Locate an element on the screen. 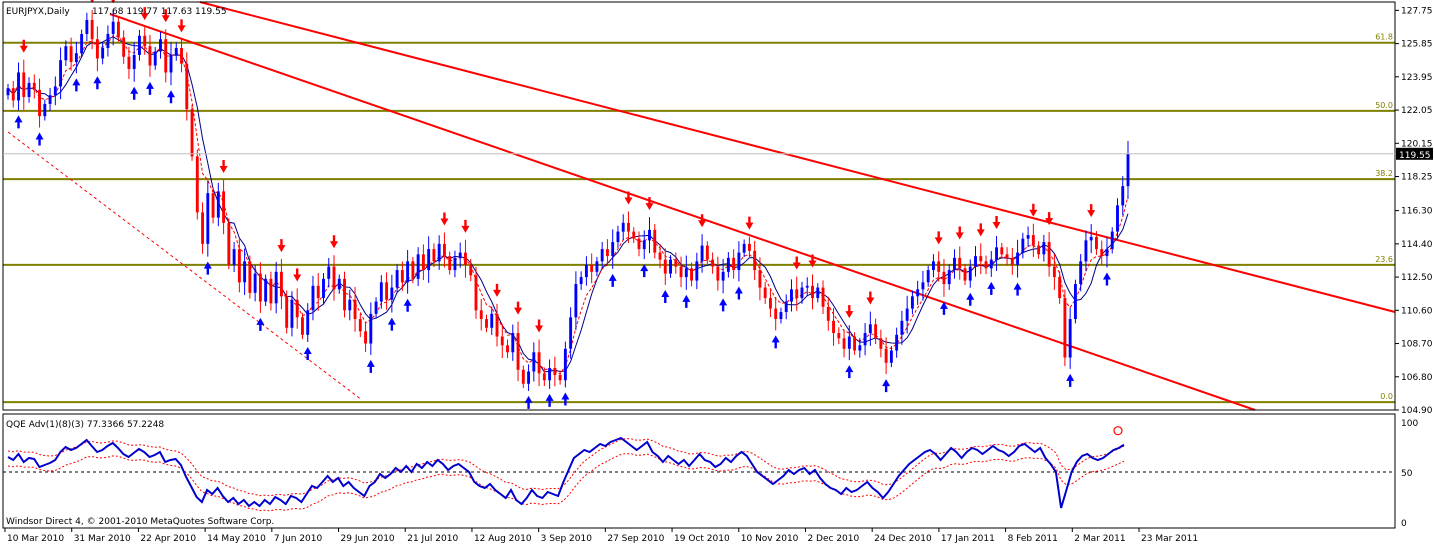 The width and height of the screenshot is (1434, 550). price-axis-label: 120.15 is located at coordinates (1417, 144).